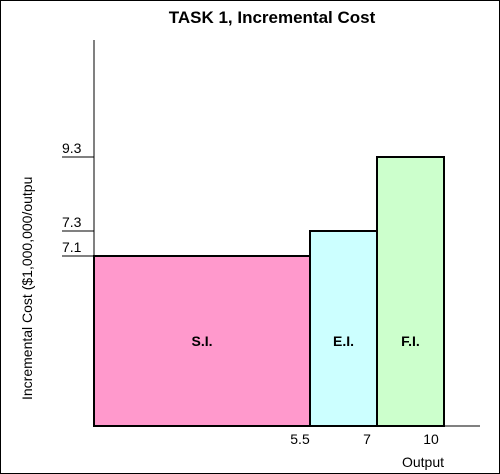 The height and width of the screenshot is (474, 500). Describe the element at coordinates (410, 341) in the screenshot. I see `bar-label-fi: F.I.` at that location.